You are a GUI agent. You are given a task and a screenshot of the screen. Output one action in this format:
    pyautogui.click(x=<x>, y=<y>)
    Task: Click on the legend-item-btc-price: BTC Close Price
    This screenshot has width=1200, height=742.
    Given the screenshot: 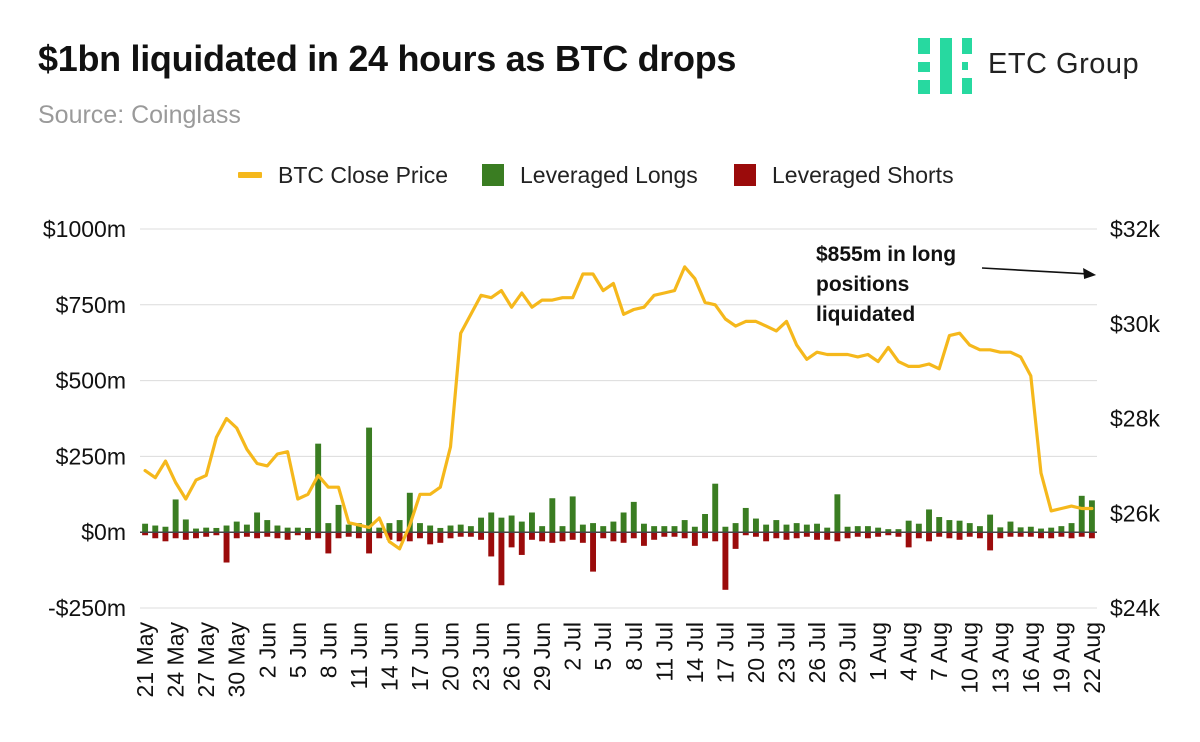 What is the action you would take?
    pyautogui.click(x=343, y=175)
    